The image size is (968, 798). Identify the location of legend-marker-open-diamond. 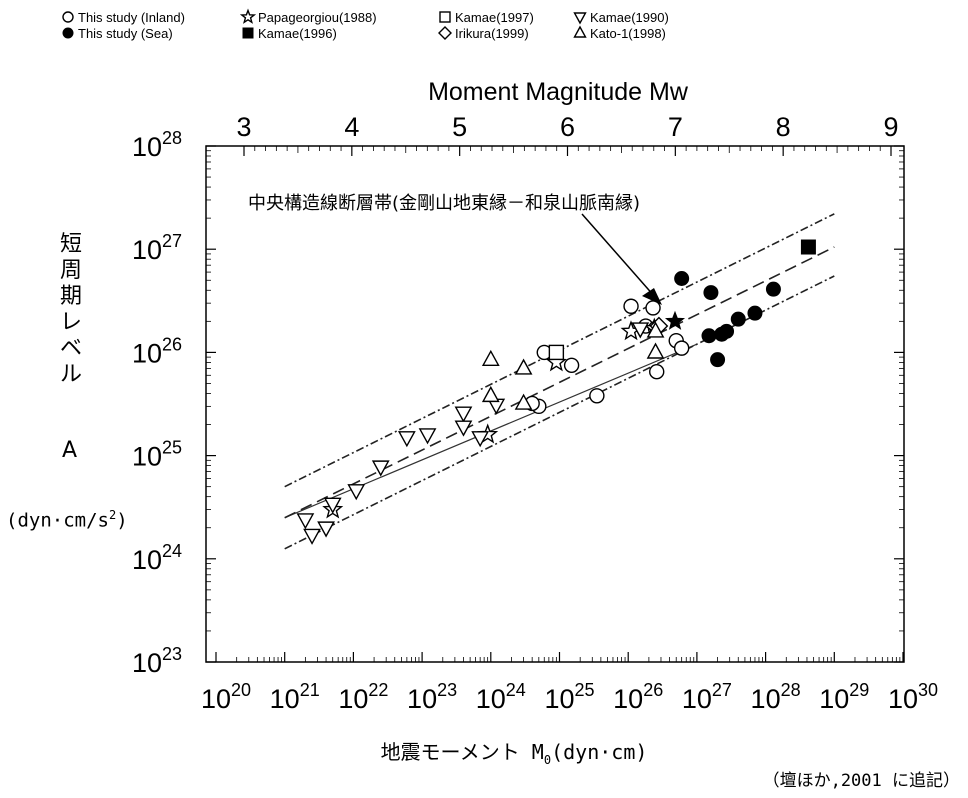
(445, 33).